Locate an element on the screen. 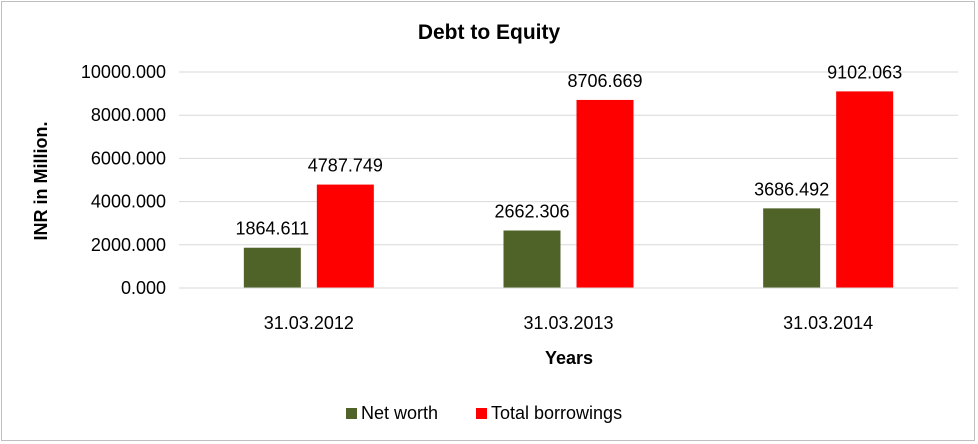 This screenshot has width=978, height=444. x-tick-label: 31.03.2013 is located at coordinates (568, 323).